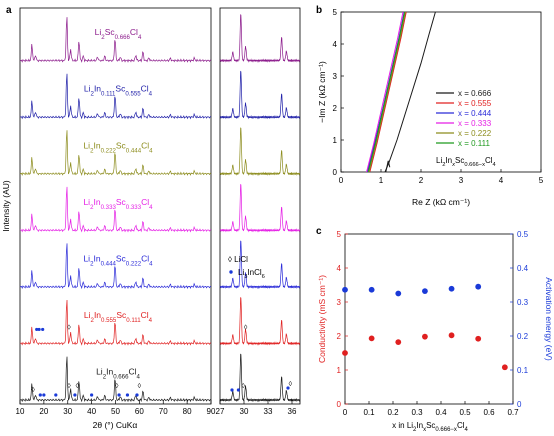 This screenshot has width=554, height=436. What do you see at coordinates (465, 412) in the screenshot?
I see `panel-c-xtick-label: 0.5` at bounding box center [465, 412].